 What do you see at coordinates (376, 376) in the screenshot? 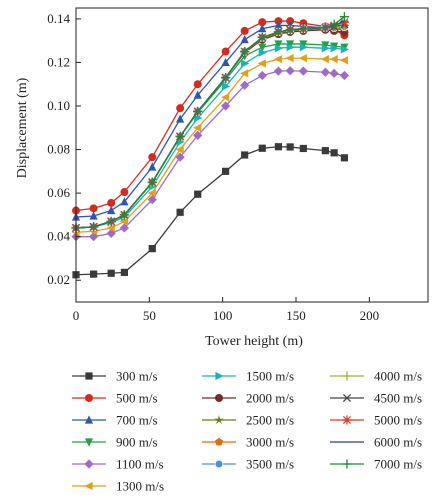
I see `legend-item: 4000 m/s` at bounding box center [376, 376].